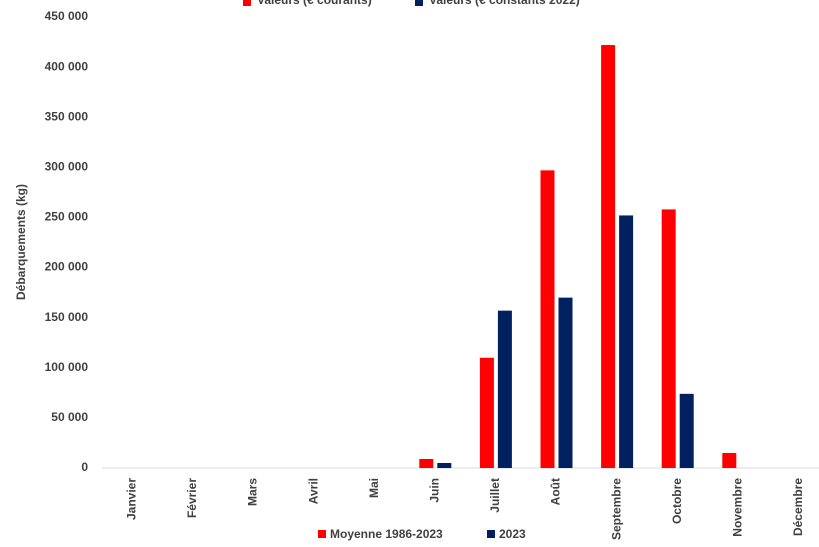 The width and height of the screenshot is (819, 547). I want to click on y-axis-label: Débarquements (kg), so click(21, 242).